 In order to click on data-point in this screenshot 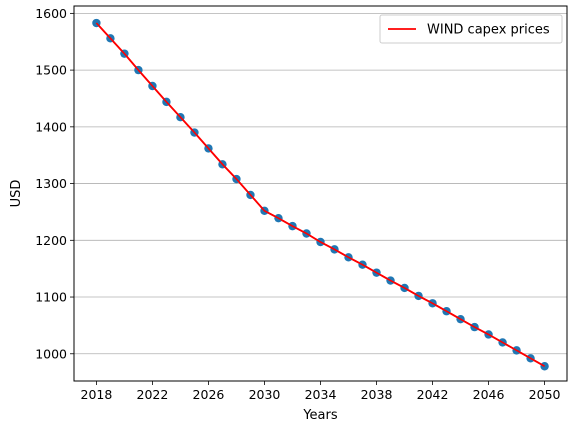, I will do `click(544, 366)`.